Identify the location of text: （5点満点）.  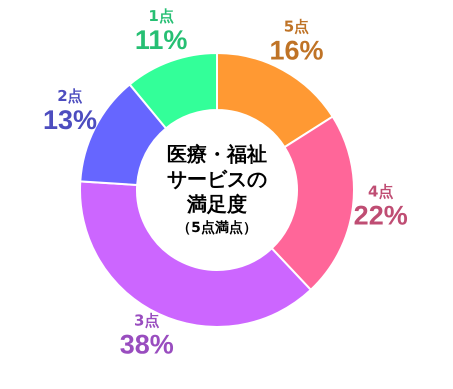
(217, 228).